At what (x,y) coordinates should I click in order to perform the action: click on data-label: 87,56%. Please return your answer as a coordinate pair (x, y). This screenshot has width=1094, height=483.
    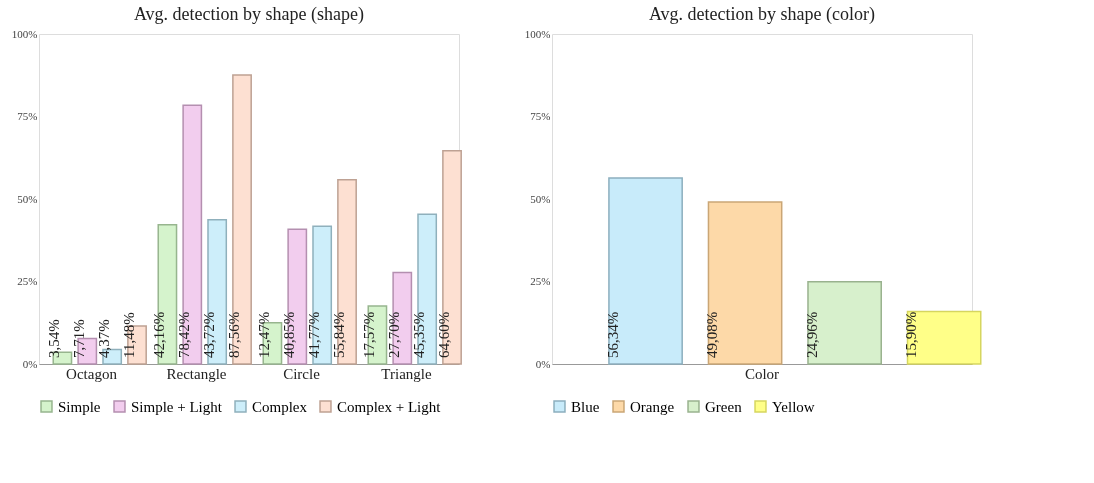
    Looking at the image, I should click on (233, 334).